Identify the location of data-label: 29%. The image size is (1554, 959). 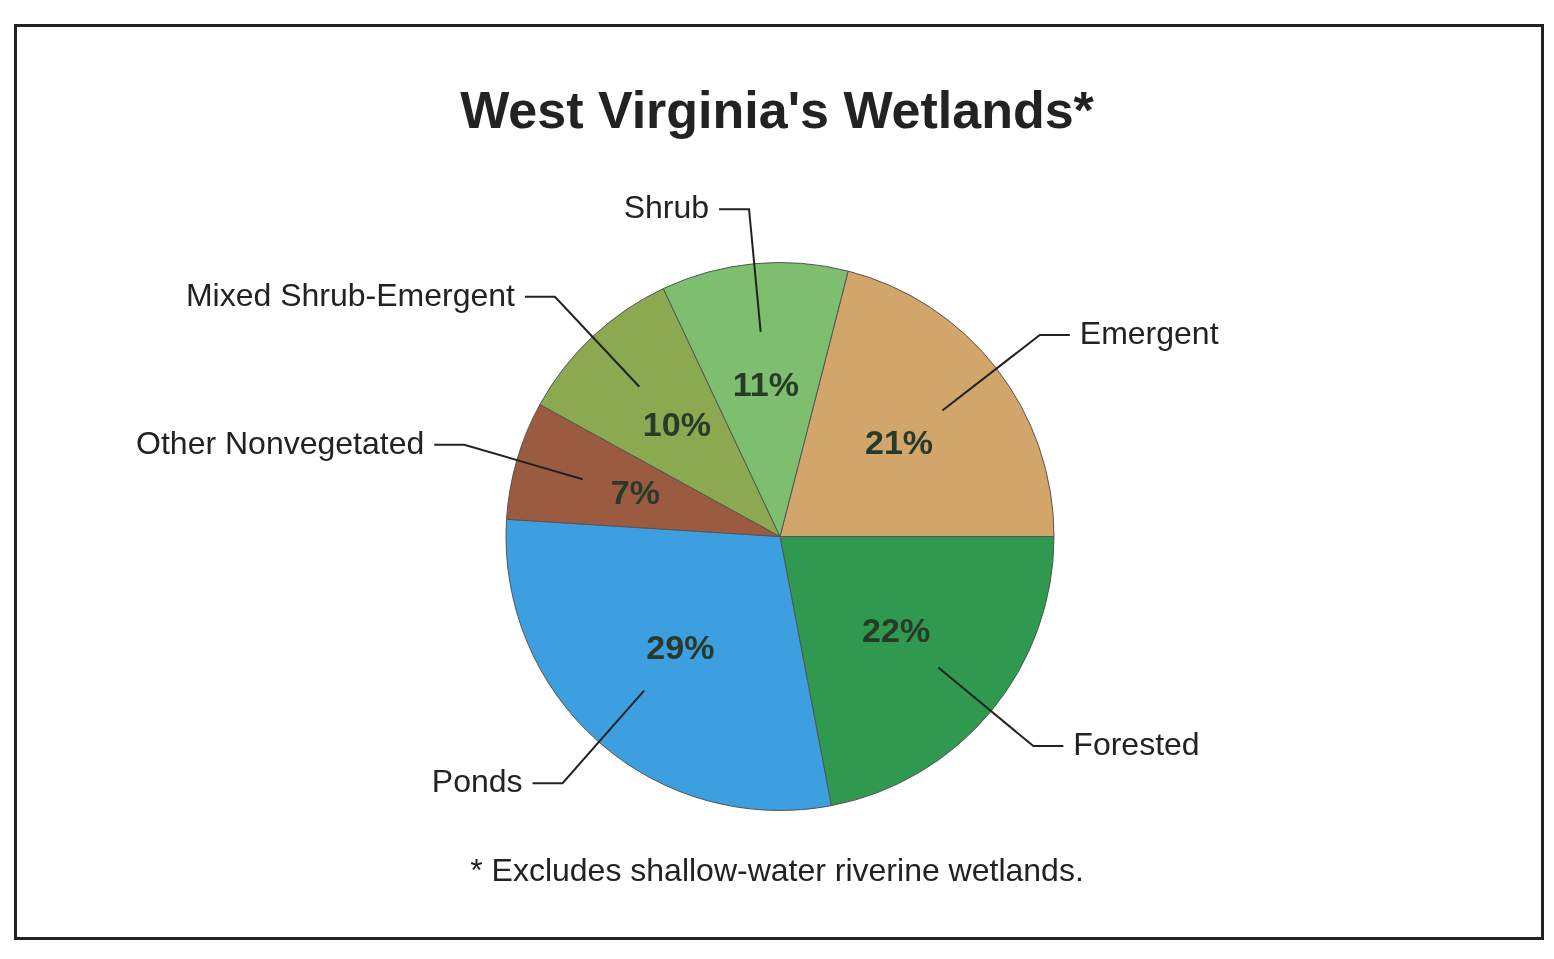
(680, 646).